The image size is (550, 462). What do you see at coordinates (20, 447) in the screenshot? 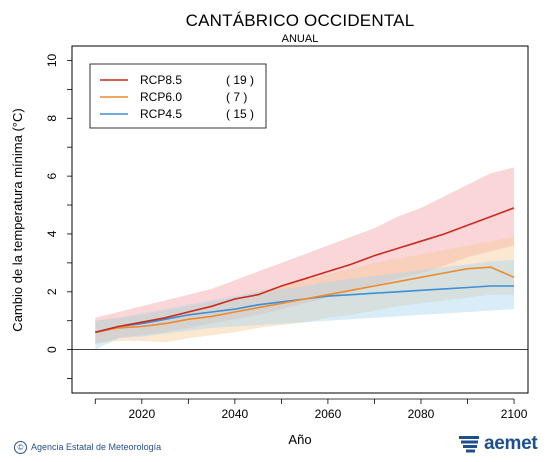
I see `copyright-icon: ©` at bounding box center [20, 447].